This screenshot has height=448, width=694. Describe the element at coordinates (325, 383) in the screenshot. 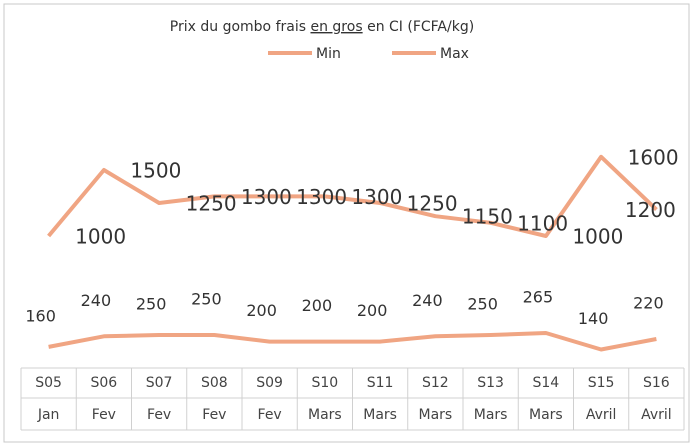

I see `x-tick-label: S10` at that location.